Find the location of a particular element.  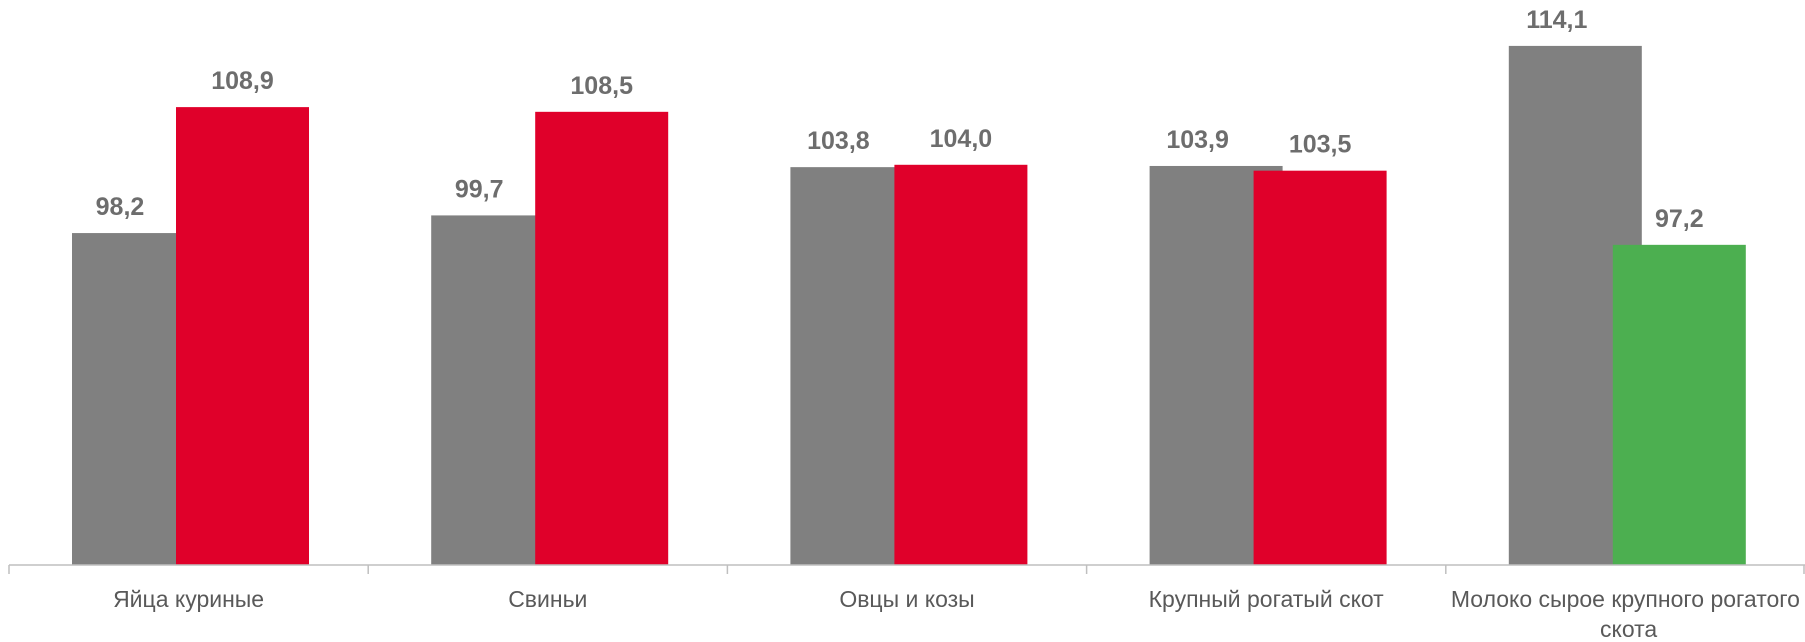

x-tick-label: Молоко сырое крупного рогатого скота is located at coordinates (1625, 614).